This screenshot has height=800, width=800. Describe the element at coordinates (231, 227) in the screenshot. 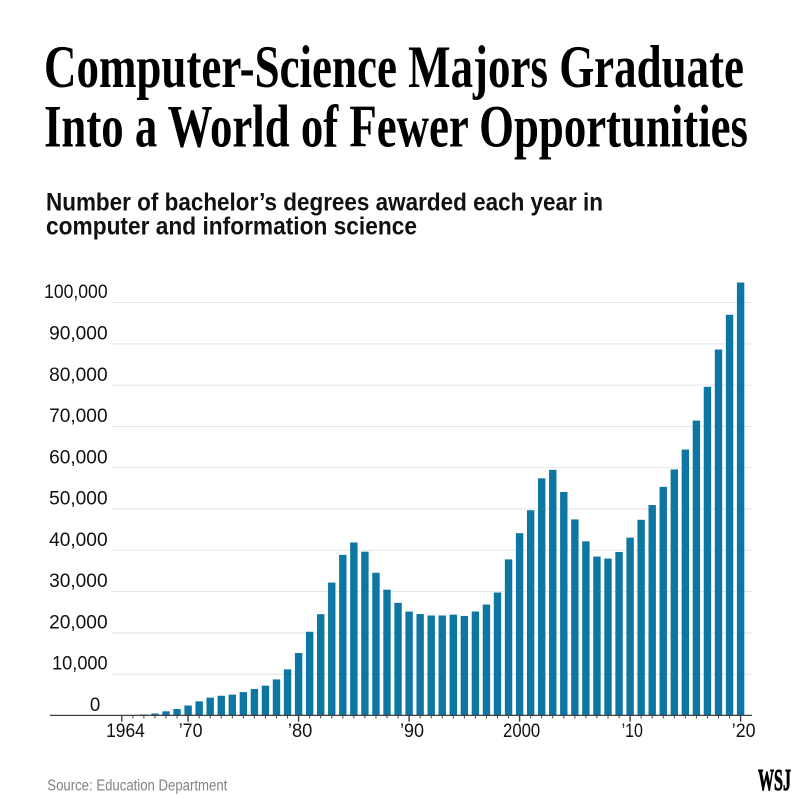

I see `svg-text:computer and information scien: computer and information science` at that location.